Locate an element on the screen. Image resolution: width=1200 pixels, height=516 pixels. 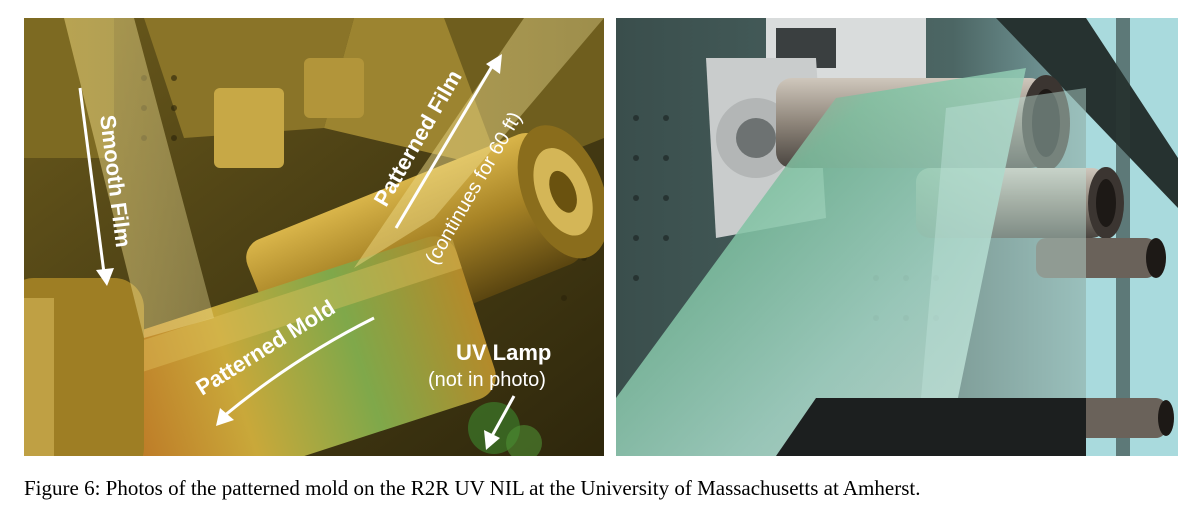
patterned-film-arrow is located at coordinates (445, 145).